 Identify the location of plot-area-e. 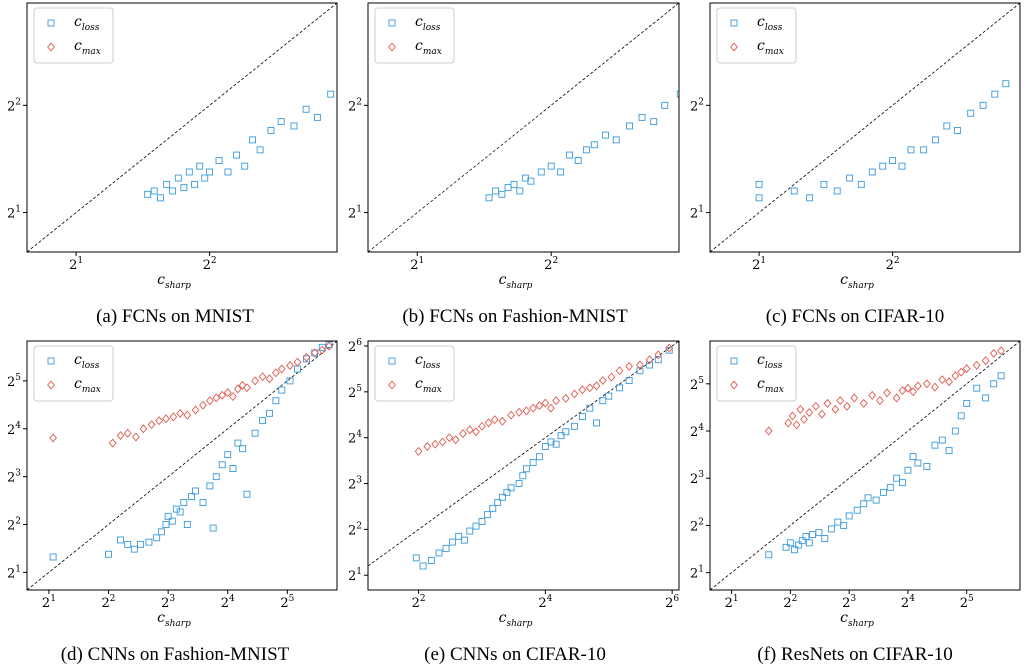
(523, 455).